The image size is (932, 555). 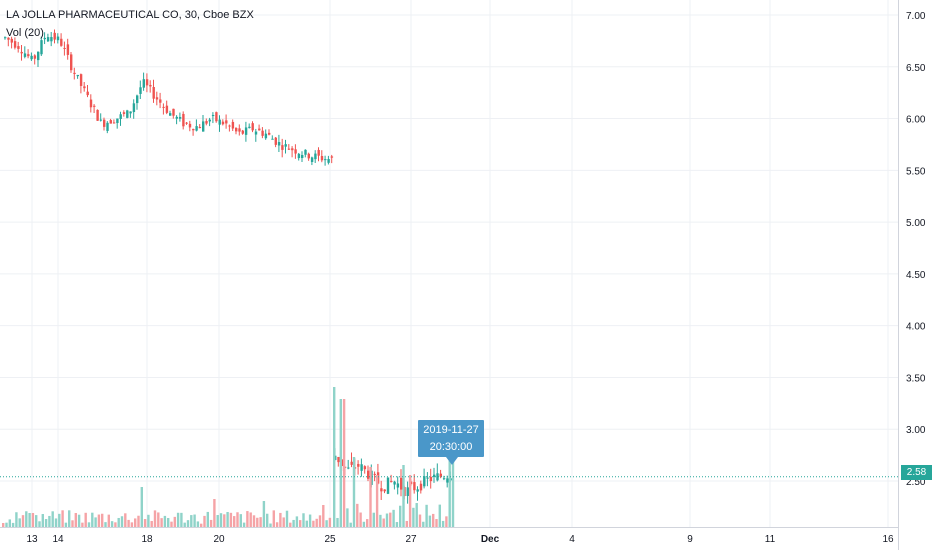 What do you see at coordinates (916, 275) in the screenshot?
I see `y-tick-label: 4.50` at bounding box center [916, 275].